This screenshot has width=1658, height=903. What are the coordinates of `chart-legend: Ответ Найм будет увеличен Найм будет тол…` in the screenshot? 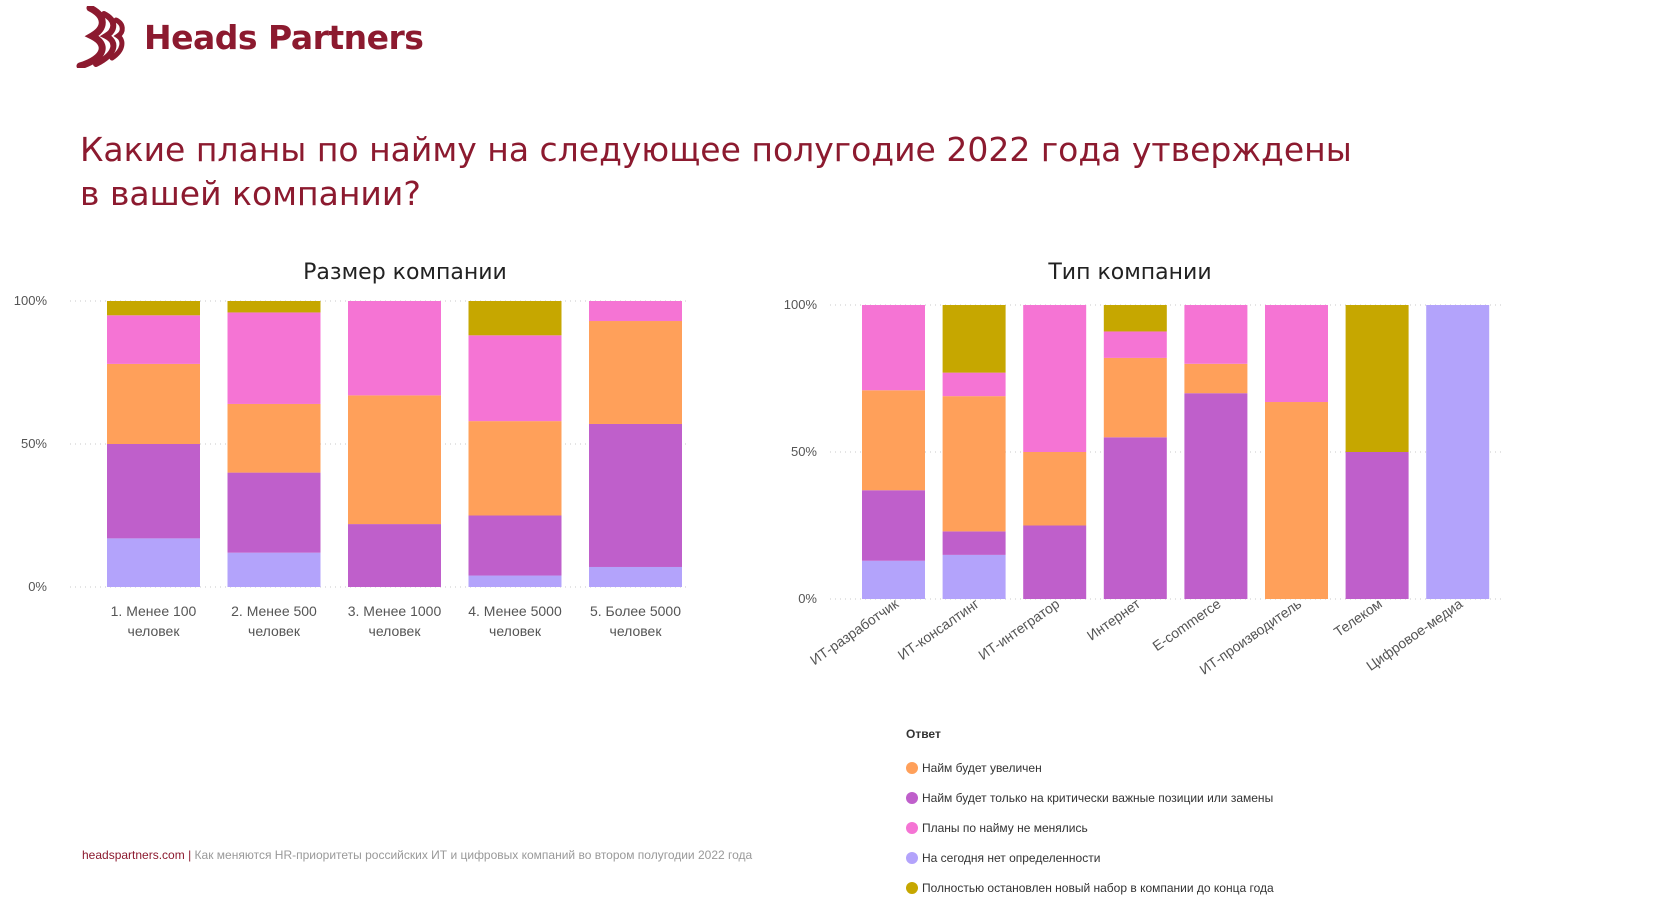 It's located at (1090, 815).